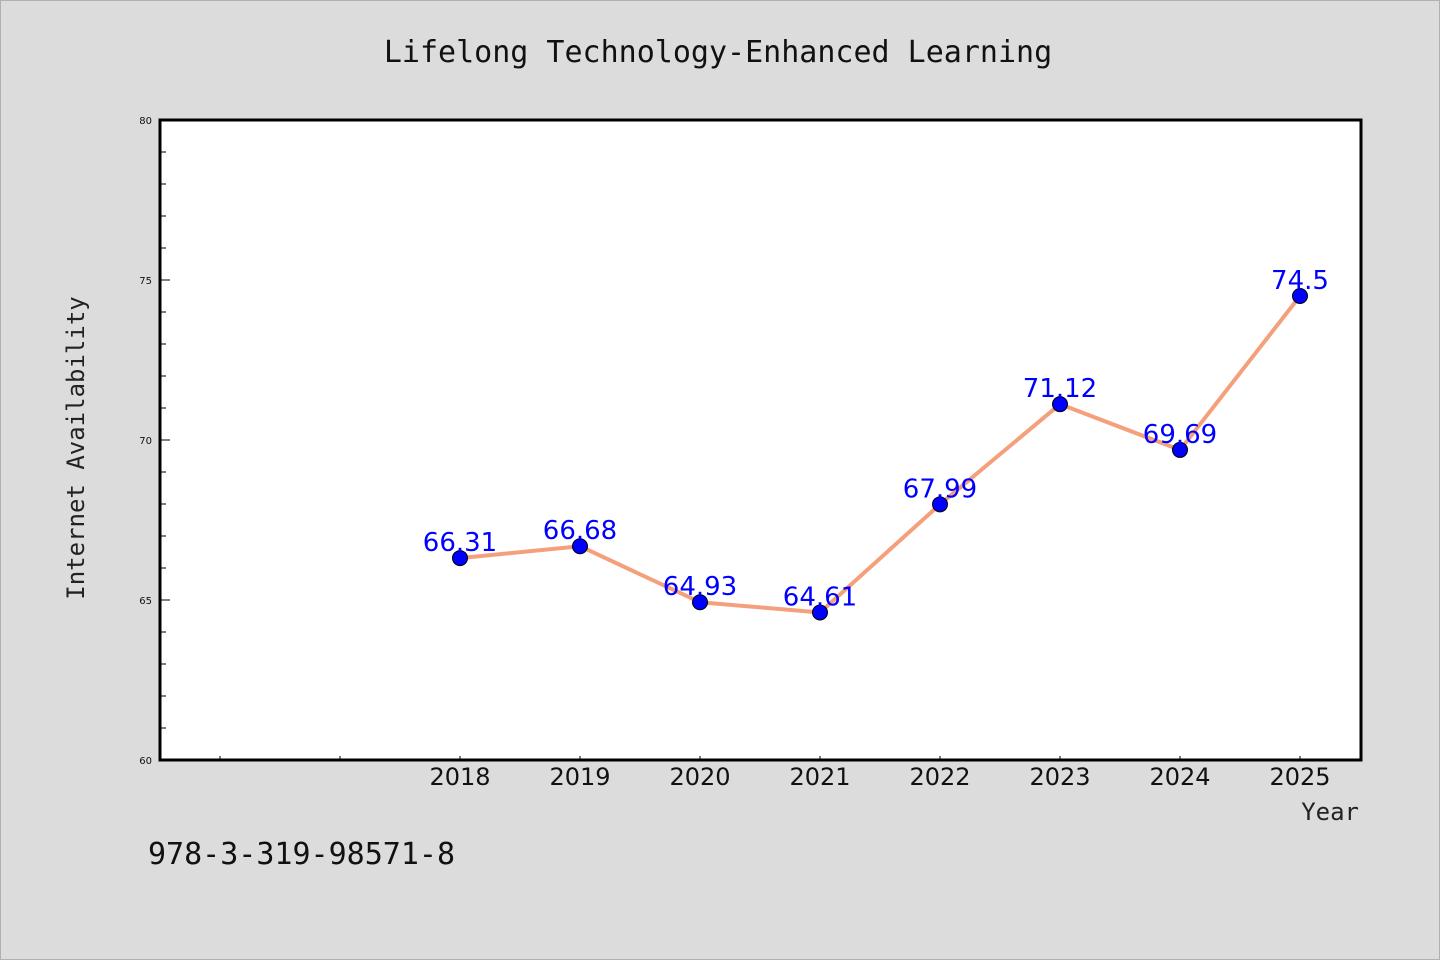 The height and width of the screenshot is (960, 1440). What do you see at coordinates (1330, 812) in the screenshot?
I see `x-axis-label: Year` at bounding box center [1330, 812].